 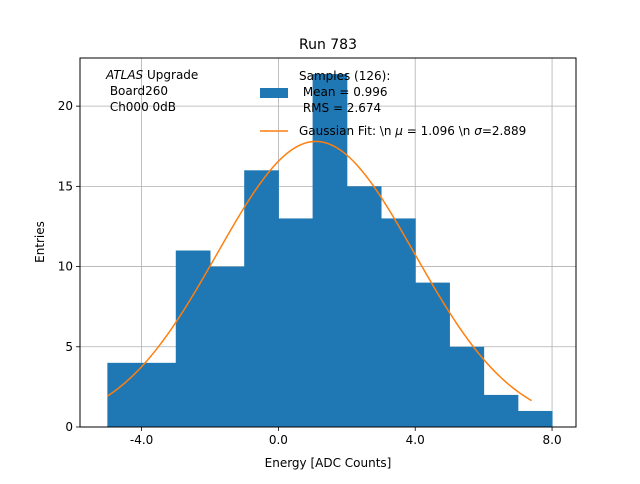 What do you see at coordinates (124, 75) in the screenshot?
I see `annotation-experiment: ATLAS` at bounding box center [124, 75].